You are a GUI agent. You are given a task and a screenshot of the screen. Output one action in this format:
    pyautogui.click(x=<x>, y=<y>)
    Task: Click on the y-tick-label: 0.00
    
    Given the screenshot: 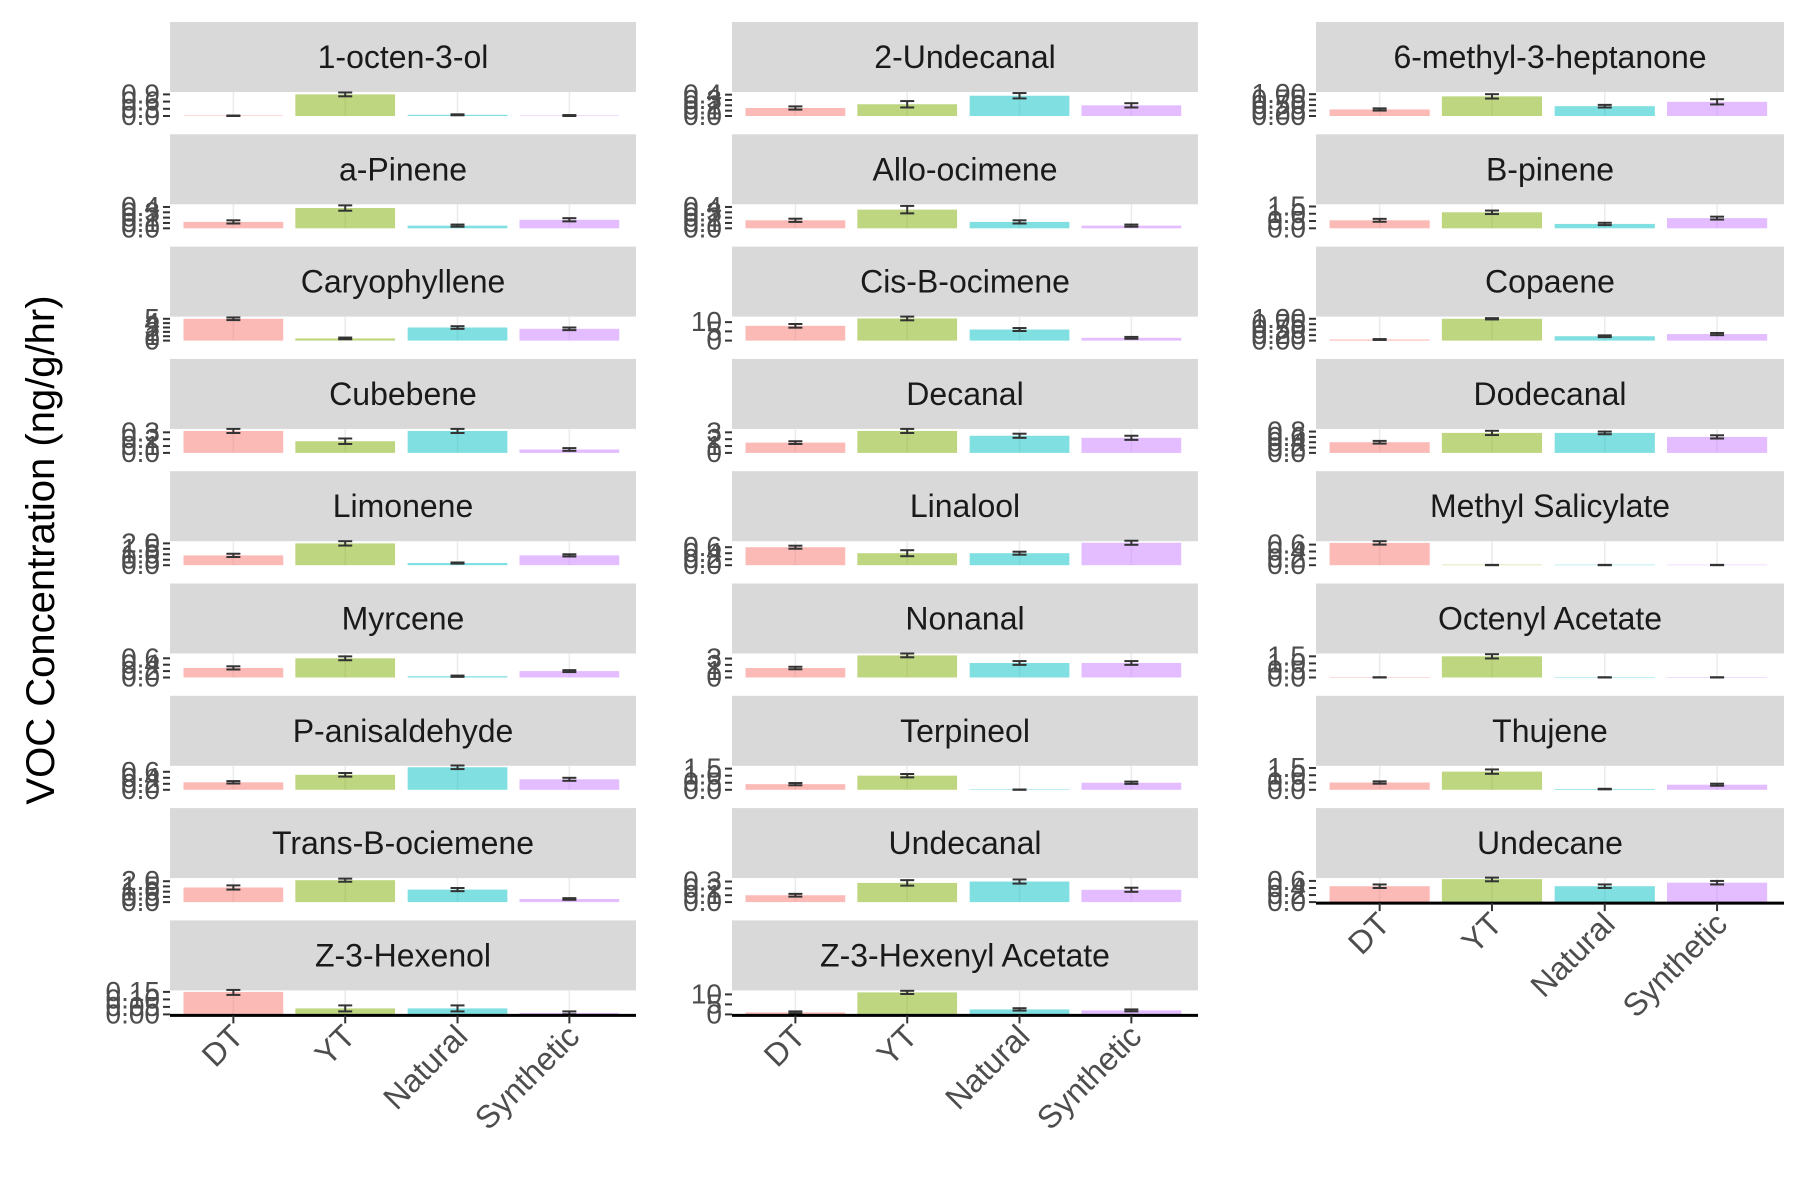 What is the action you would take?
    pyautogui.click(x=1279, y=115)
    